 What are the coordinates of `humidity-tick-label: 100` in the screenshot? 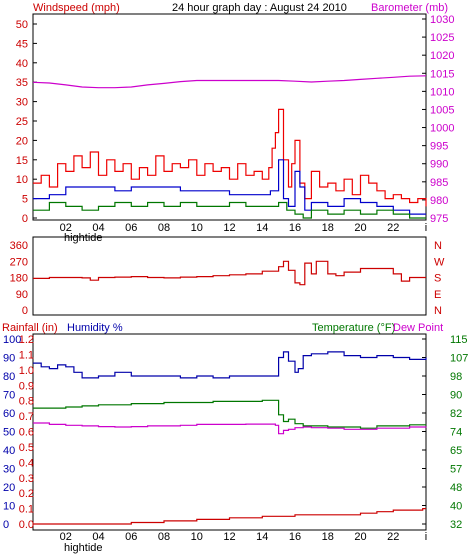 It's located at (12, 340).